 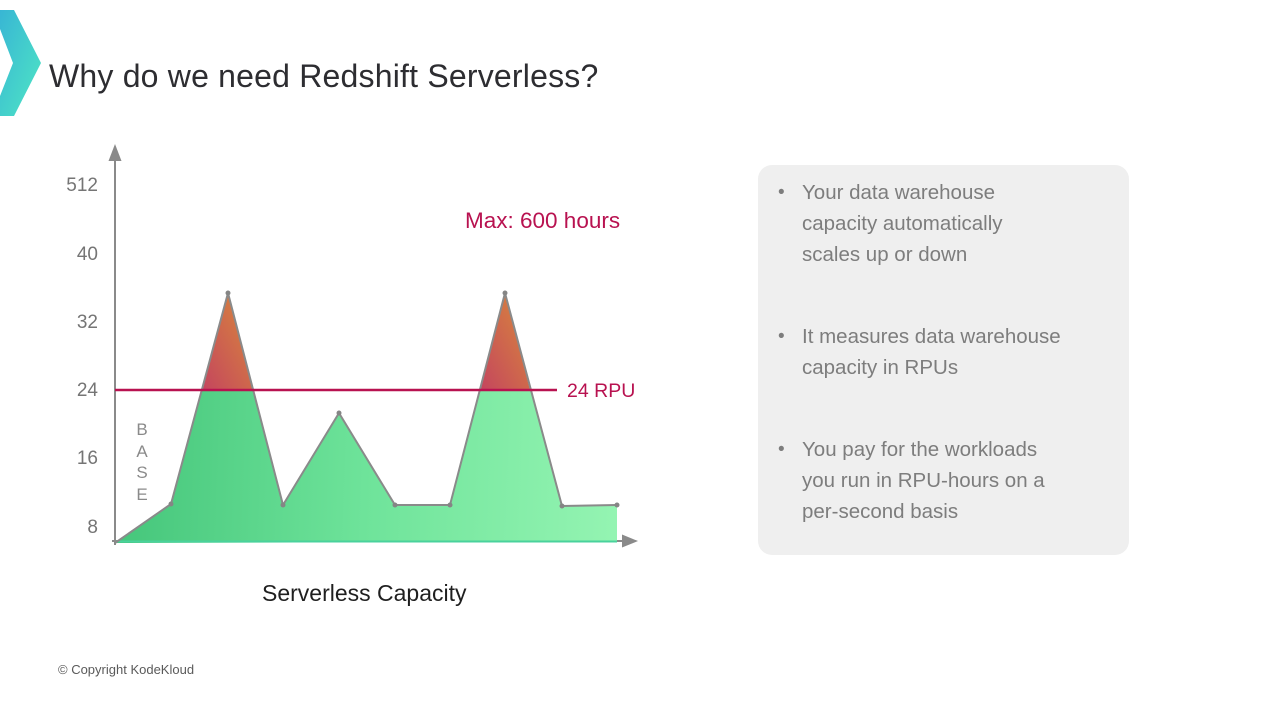 What do you see at coordinates (543, 220) in the screenshot?
I see `max-hours-annotation: Max: 600 hours` at bounding box center [543, 220].